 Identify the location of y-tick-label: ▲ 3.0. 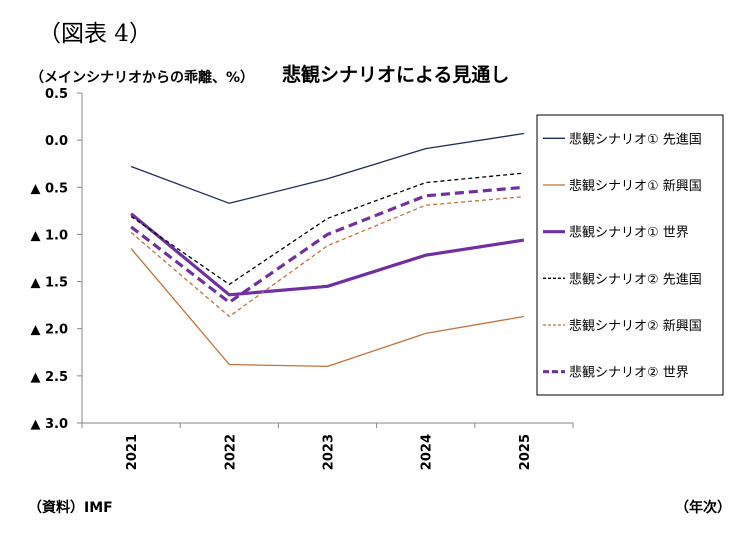
(49, 424).